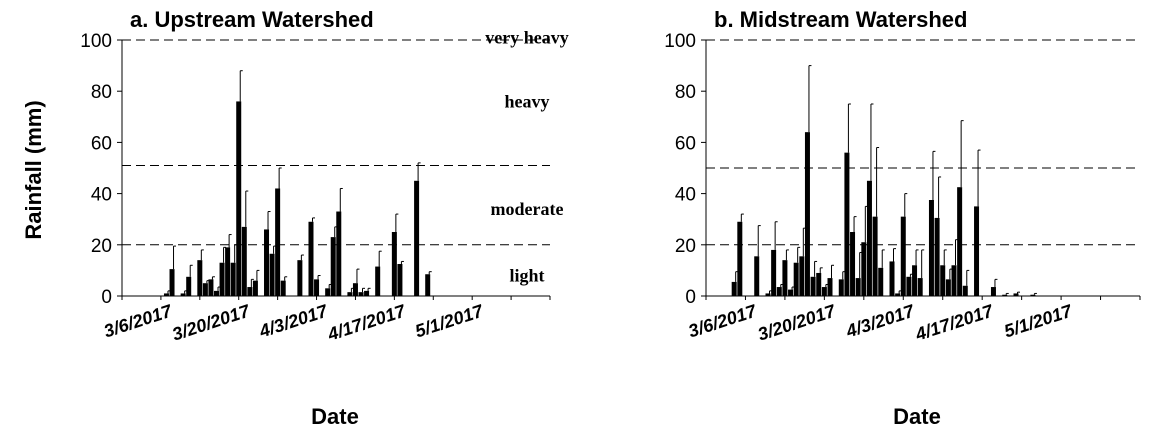  What do you see at coordinates (685, 195) in the screenshot?
I see `y-tick-label-midstream: 40` at bounding box center [685, 195].